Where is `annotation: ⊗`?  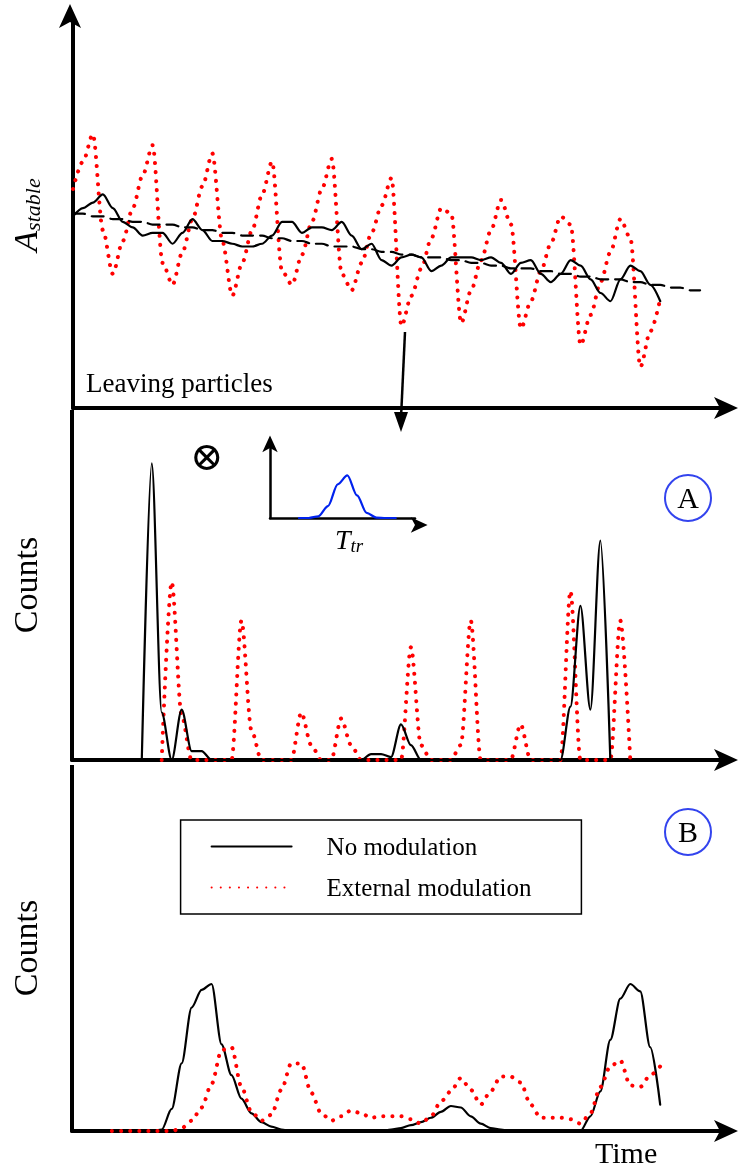 annotation: ⊗ is located at coordinates (207, 456).